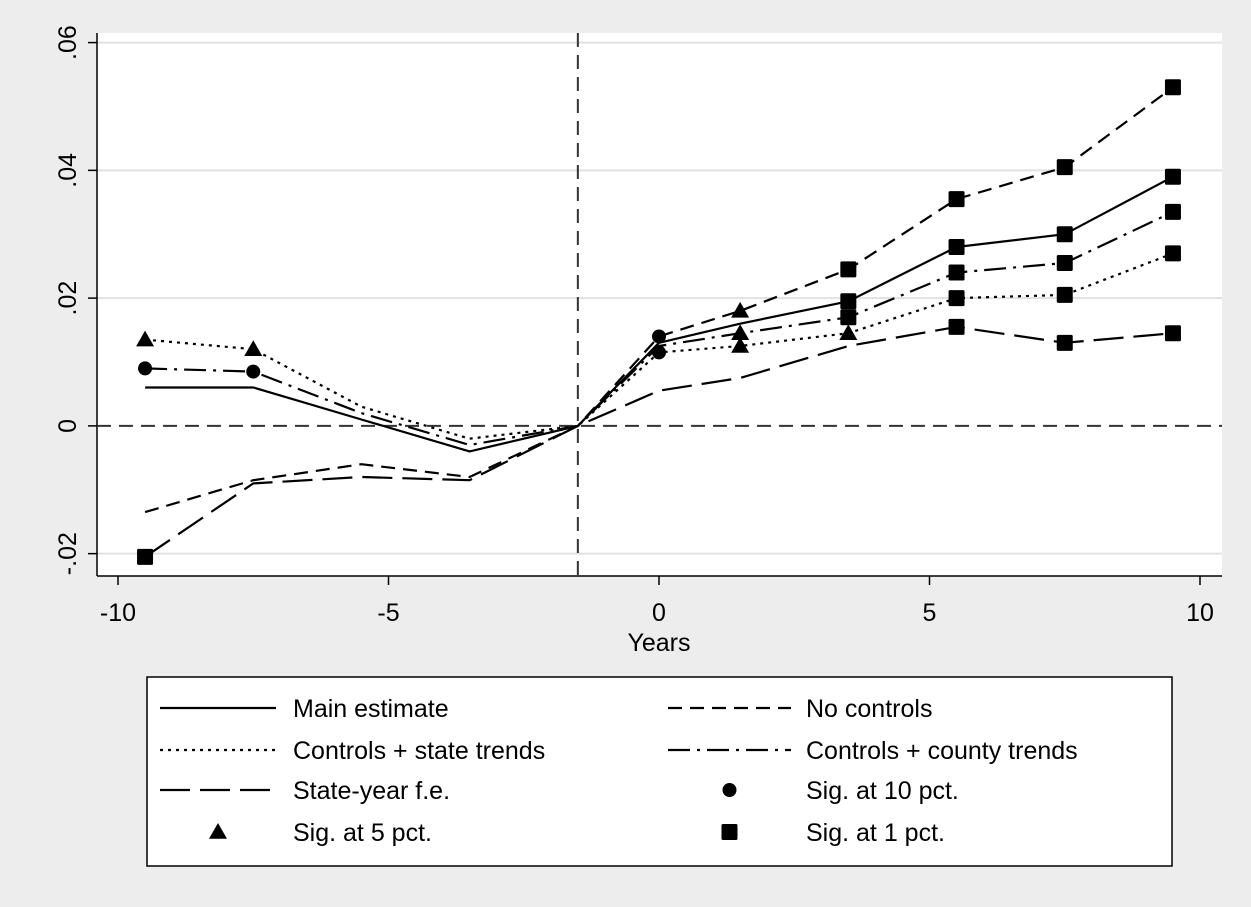 The image size is (1251, 907). Describe the element at coordinates (1200, 613) in the screenshot. I see `x-tick-label: 10` at that location.